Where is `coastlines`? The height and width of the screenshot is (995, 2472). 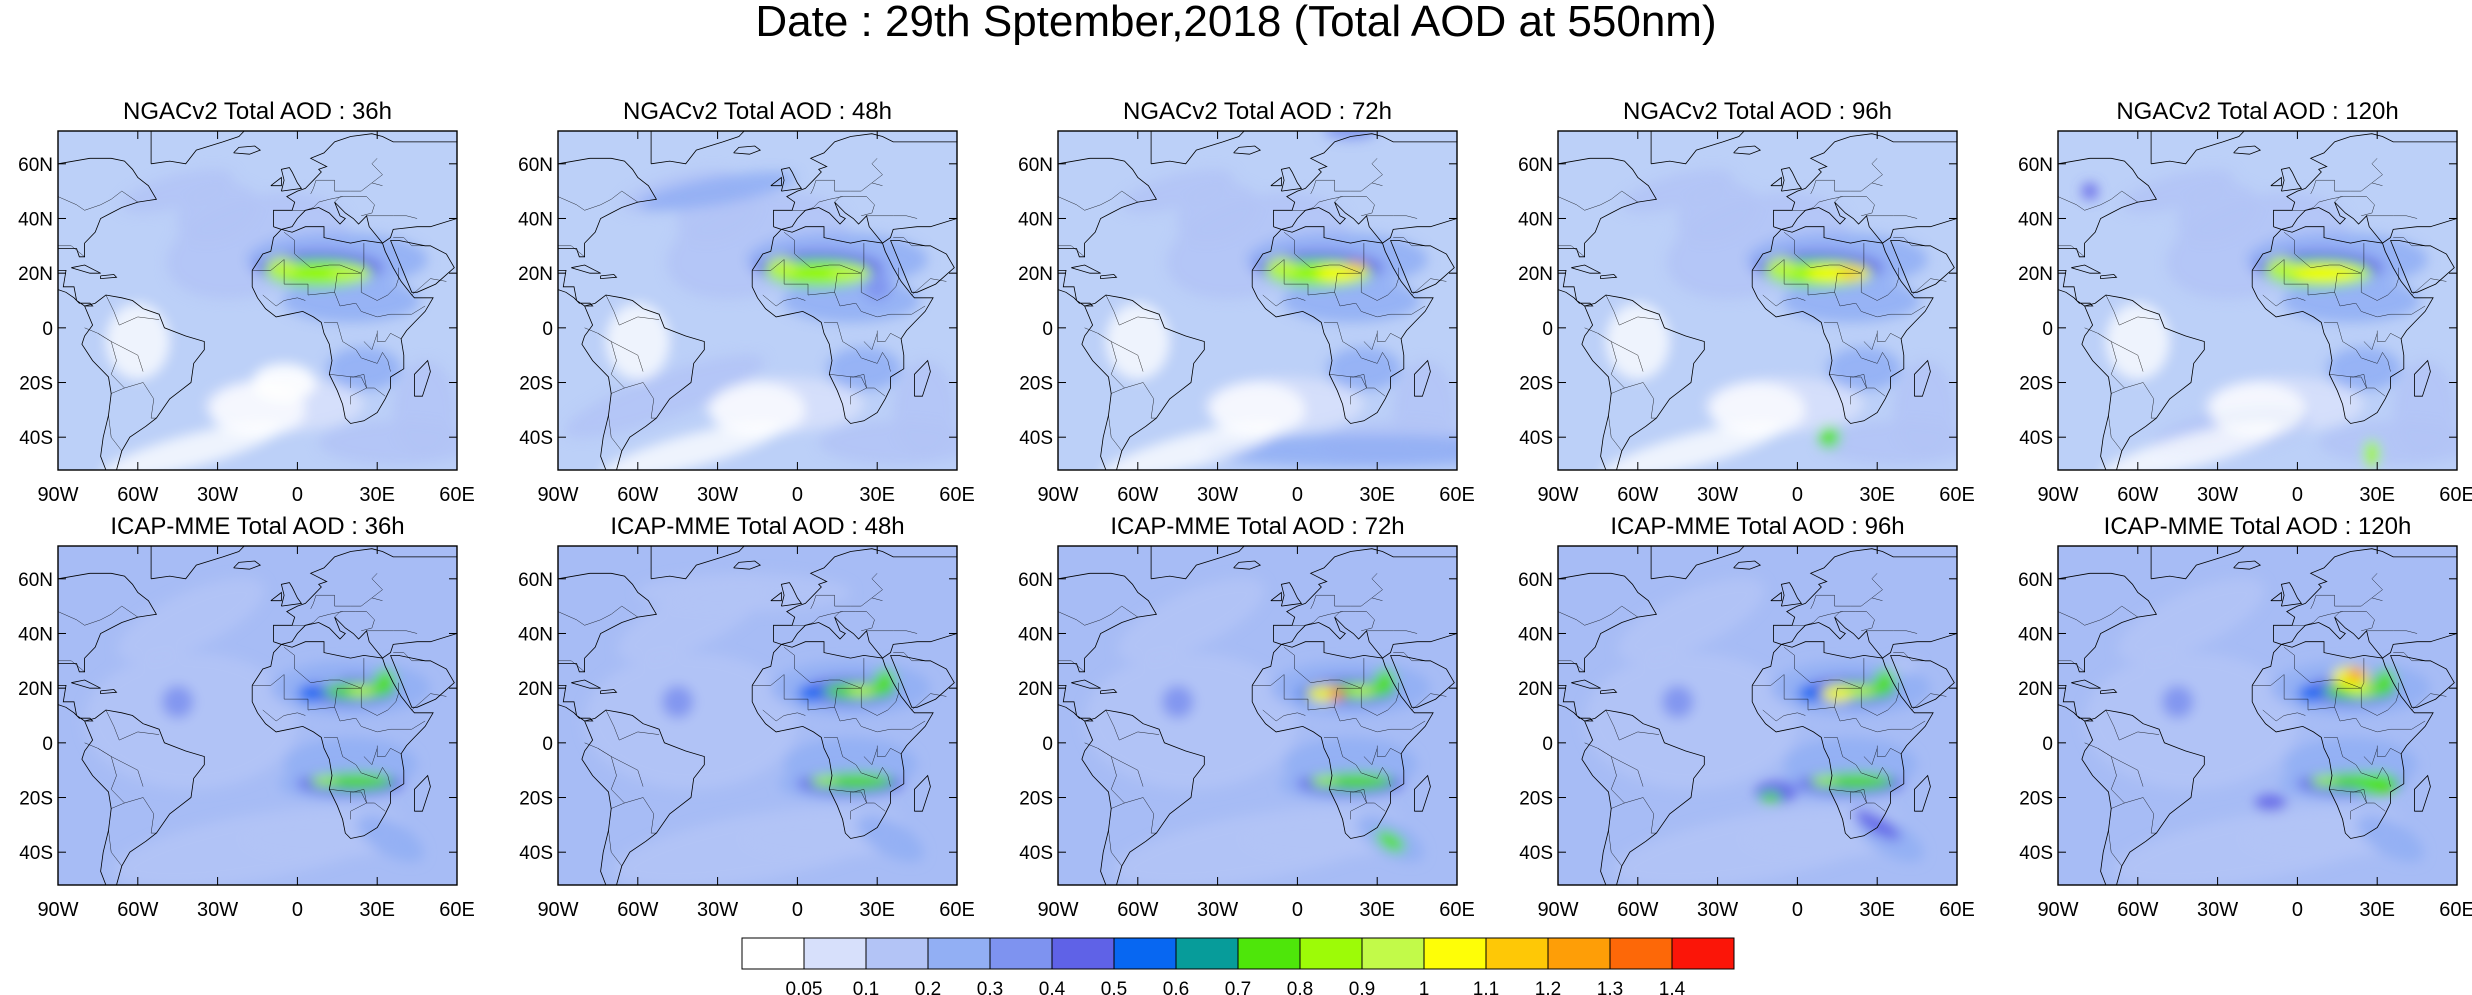 coastlines is located at coordinates (1257, 715).